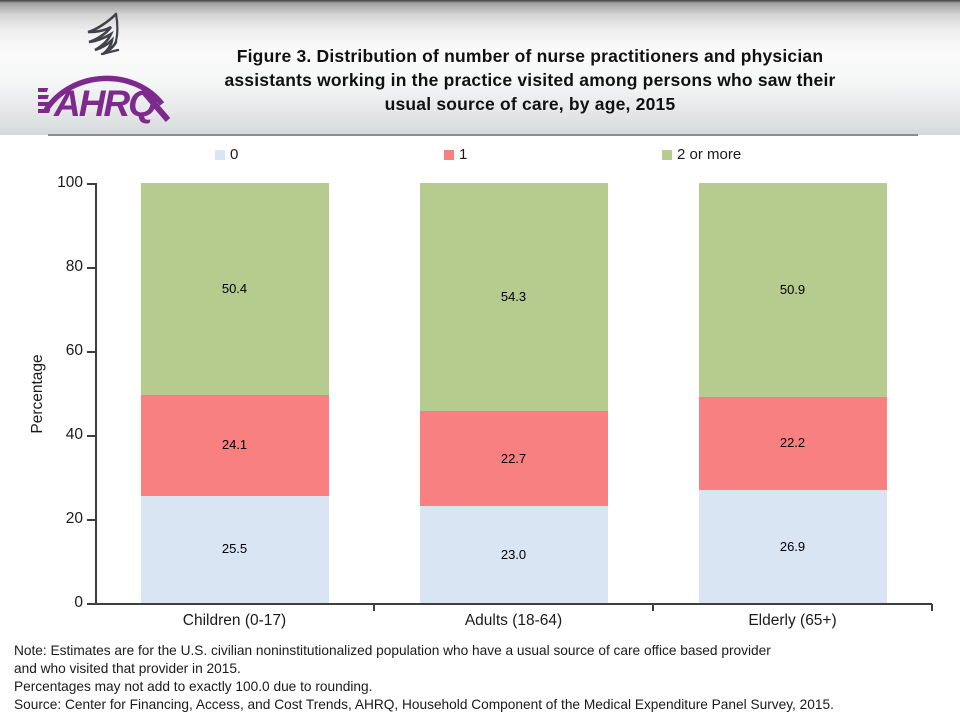 Image resolution: width=960 pixels, height=720 pixels. Describe the element at coordinates (96, 393) in the screenshot. I see `y-axis` at that location.